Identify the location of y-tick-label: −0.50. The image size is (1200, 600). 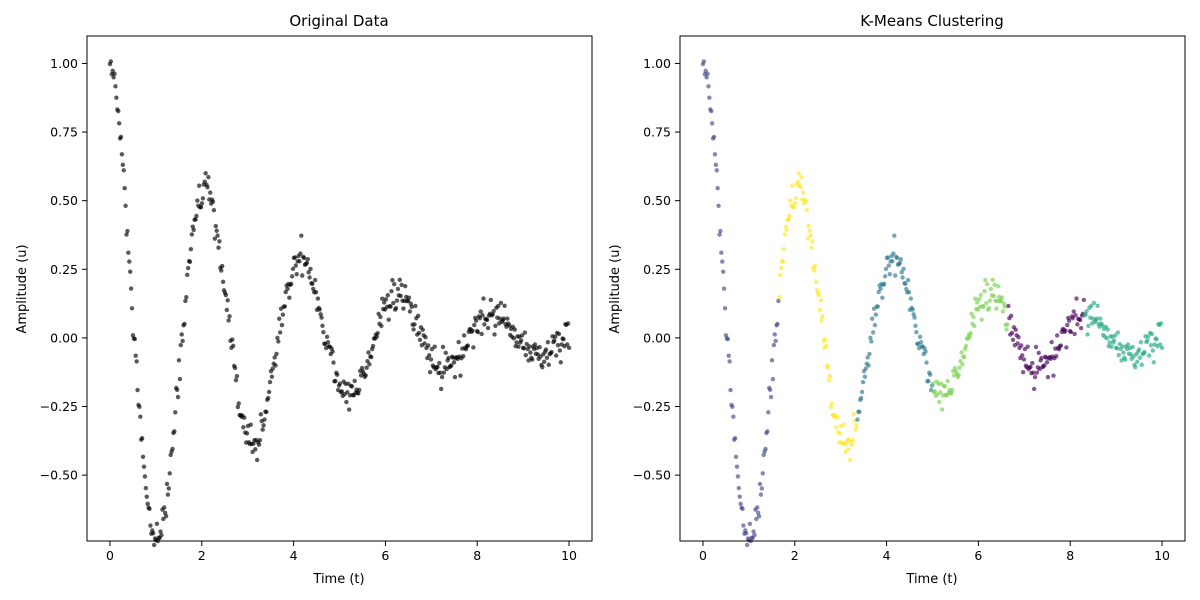
(59, 475).